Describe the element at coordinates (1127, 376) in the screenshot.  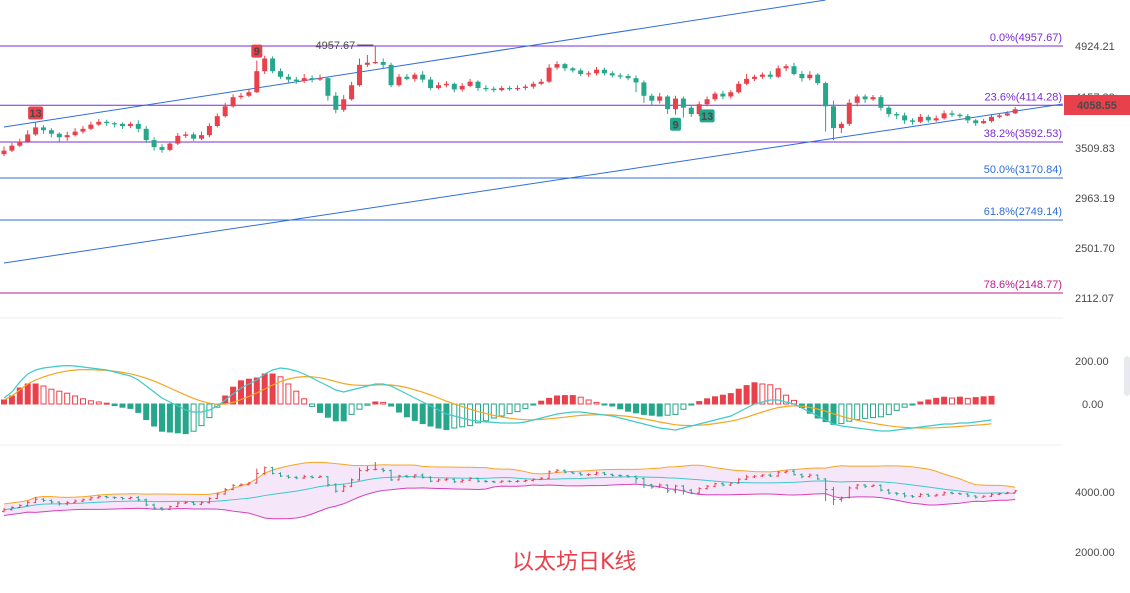
I see `scroll-handle` at that location.